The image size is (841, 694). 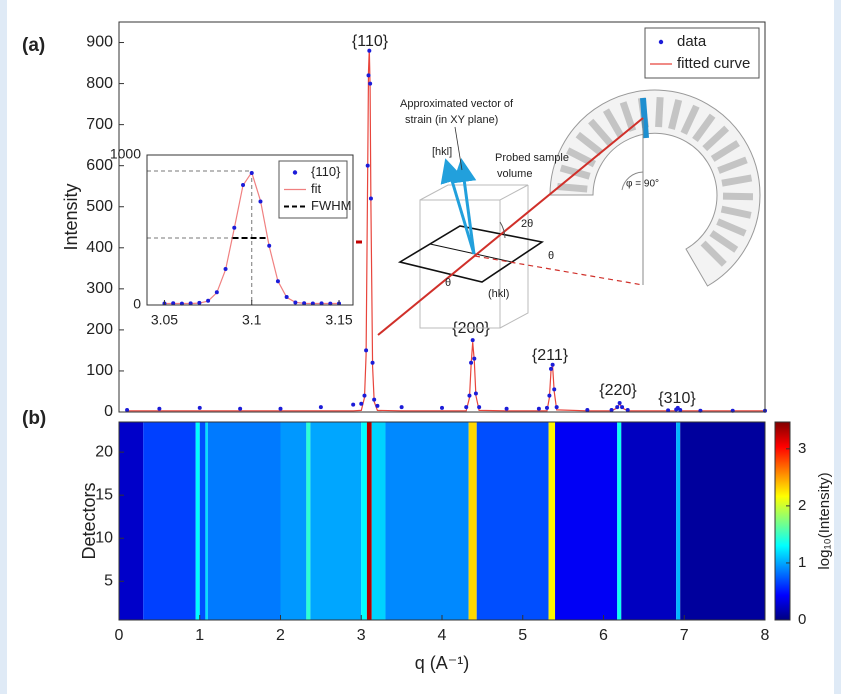 What do you see at coordinates (802, 505) in the screenshot?
I see `colorbar-tick-label: 2` at bounding box center [802, 505].